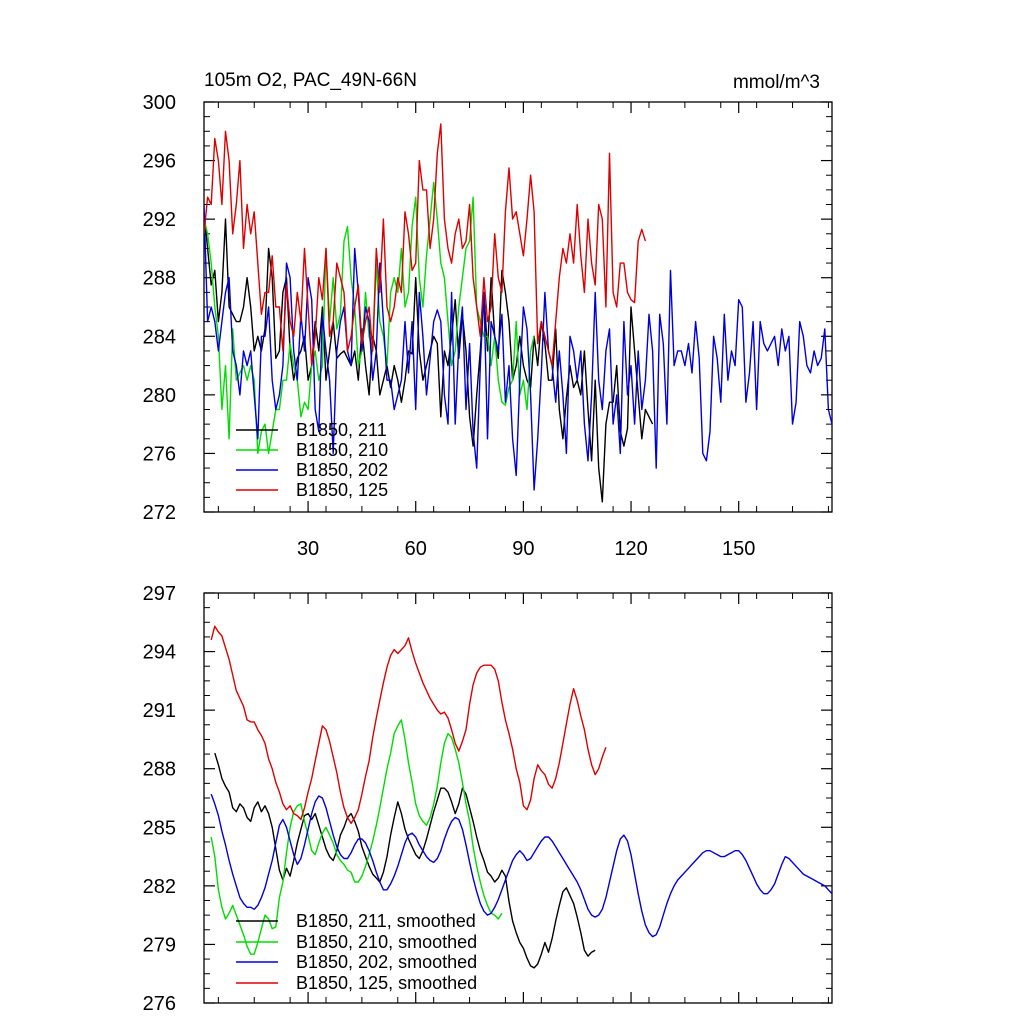  Describe the element at coordinates (386, 942) in the screenshot. I see `legend-label: B1850, 210, smoothed` at that location.